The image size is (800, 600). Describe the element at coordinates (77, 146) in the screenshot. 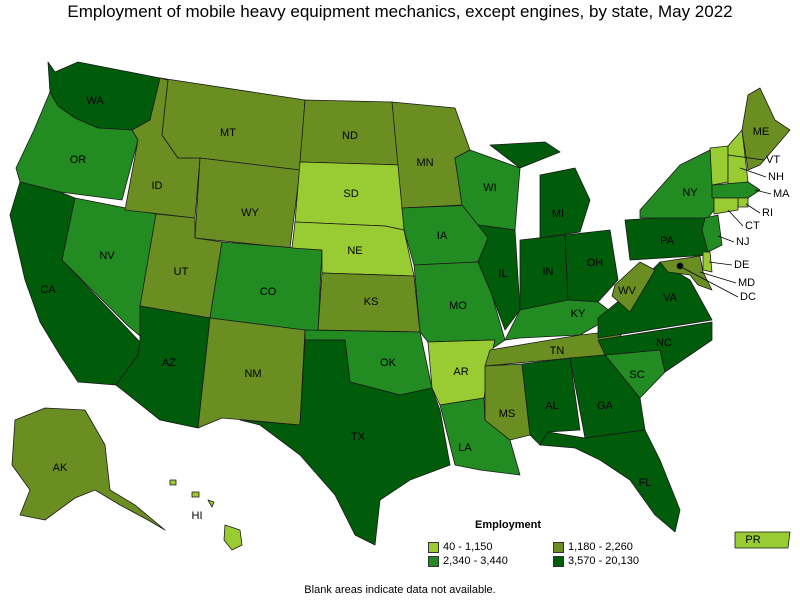

I see `state-or` at that location.